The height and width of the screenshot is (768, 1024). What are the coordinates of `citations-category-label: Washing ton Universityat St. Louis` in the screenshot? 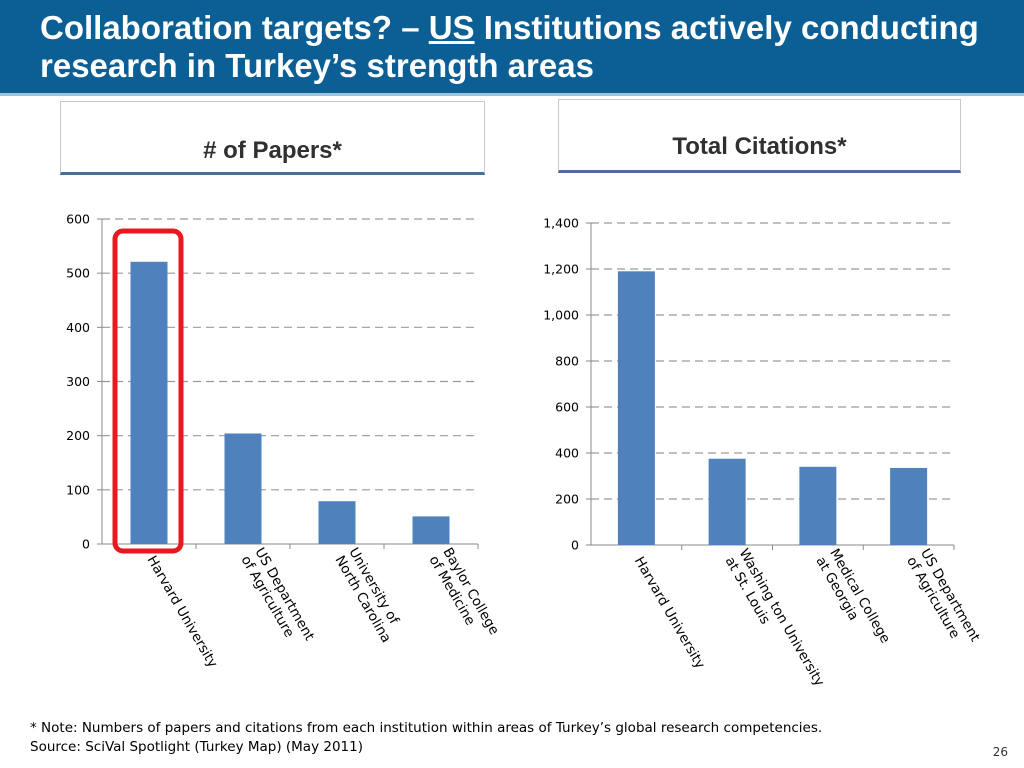 It's located at (775, 621).